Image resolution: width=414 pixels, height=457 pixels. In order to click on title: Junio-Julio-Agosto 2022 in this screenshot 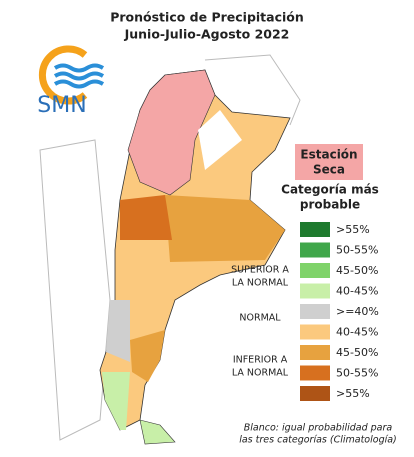, I will do `click(207, 34)`.